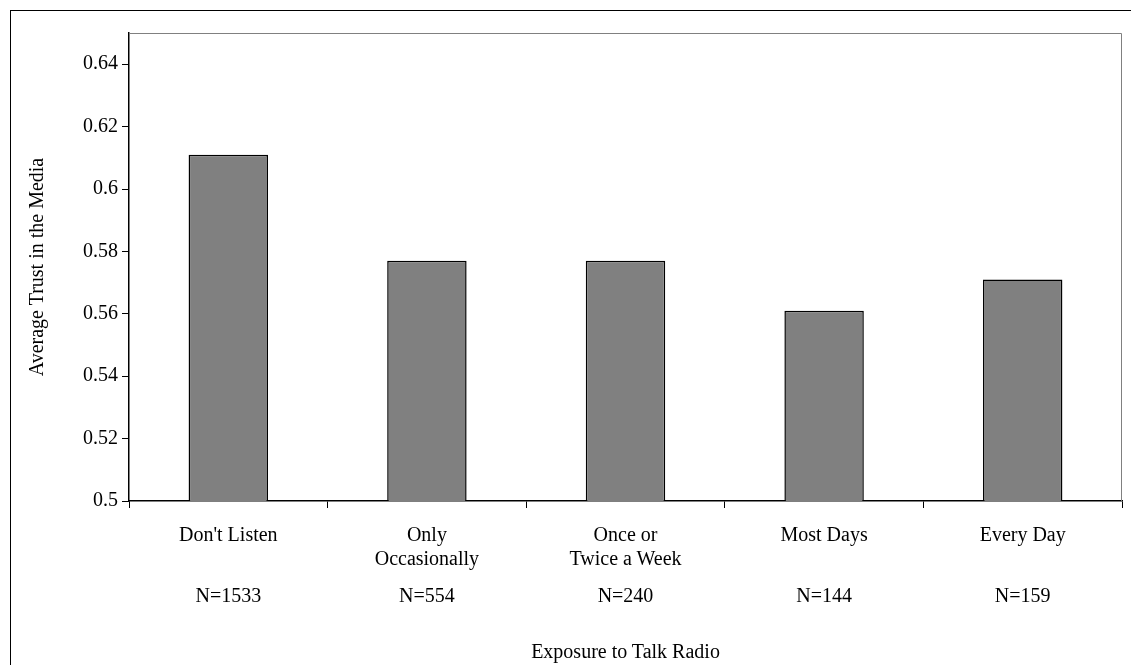 The image size is (1131, 665). Describe the element at coordinates (37, 267) in the screenshot. I see `y-axis-title: Average Trust in the Media` at that location.